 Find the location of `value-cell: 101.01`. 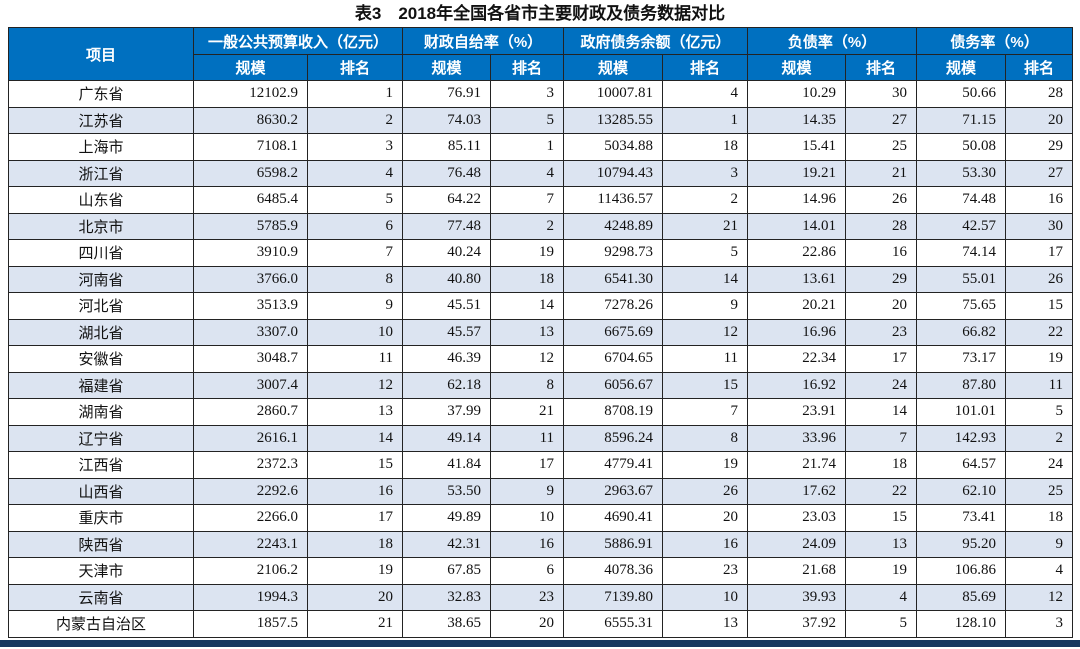

value-cell: 101.01 is located at coordinates (961, 412).